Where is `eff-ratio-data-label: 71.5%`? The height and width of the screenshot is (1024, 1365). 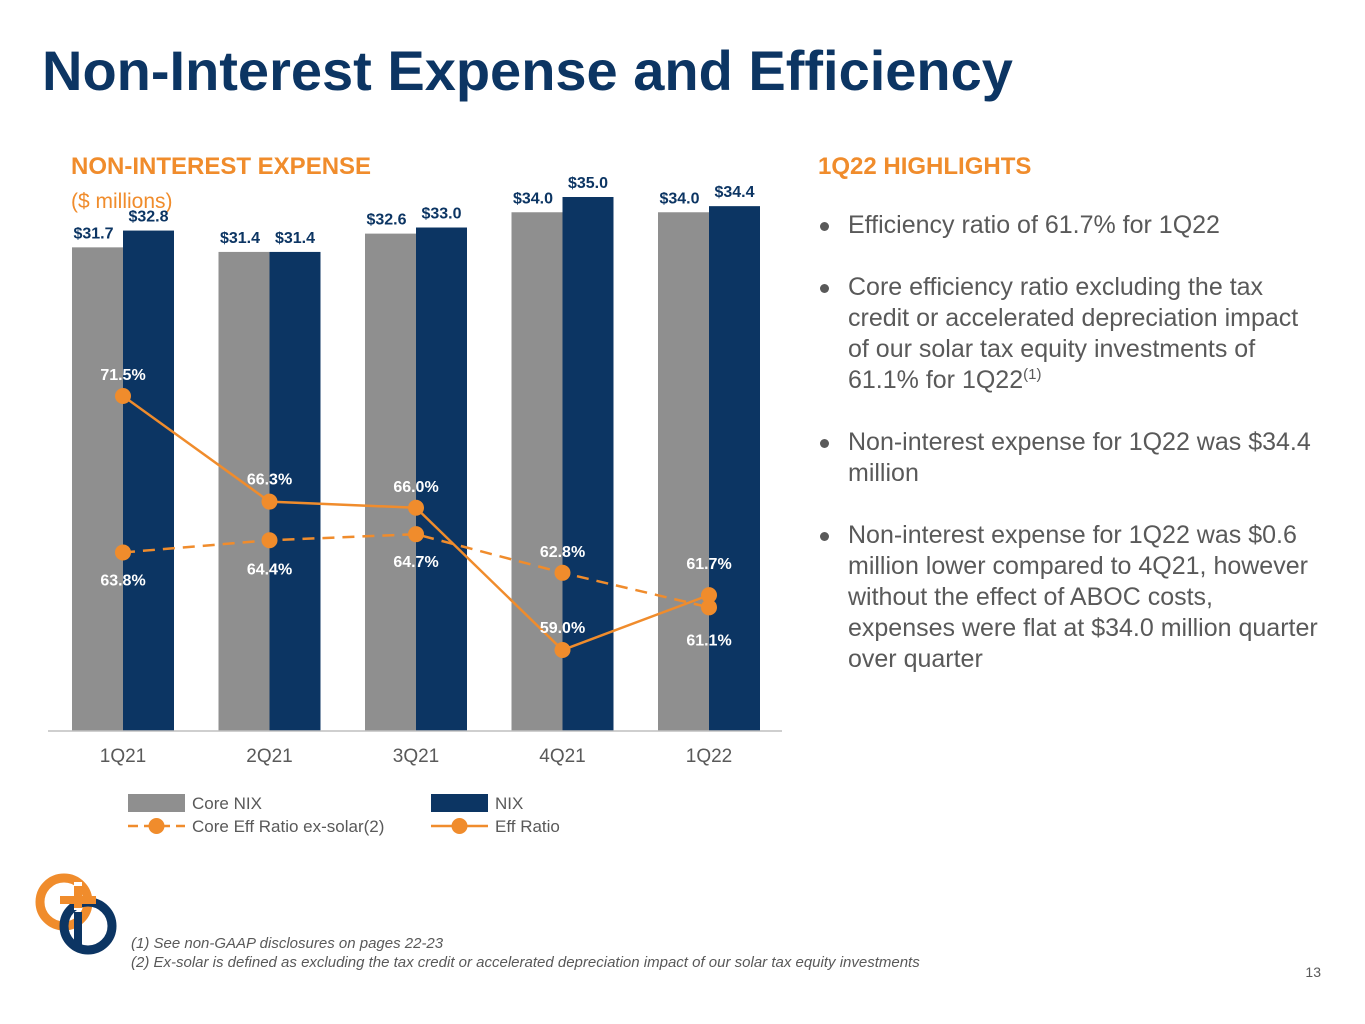
eff-ratio-data-label: 71.5% is located at coordinates (122, 375).